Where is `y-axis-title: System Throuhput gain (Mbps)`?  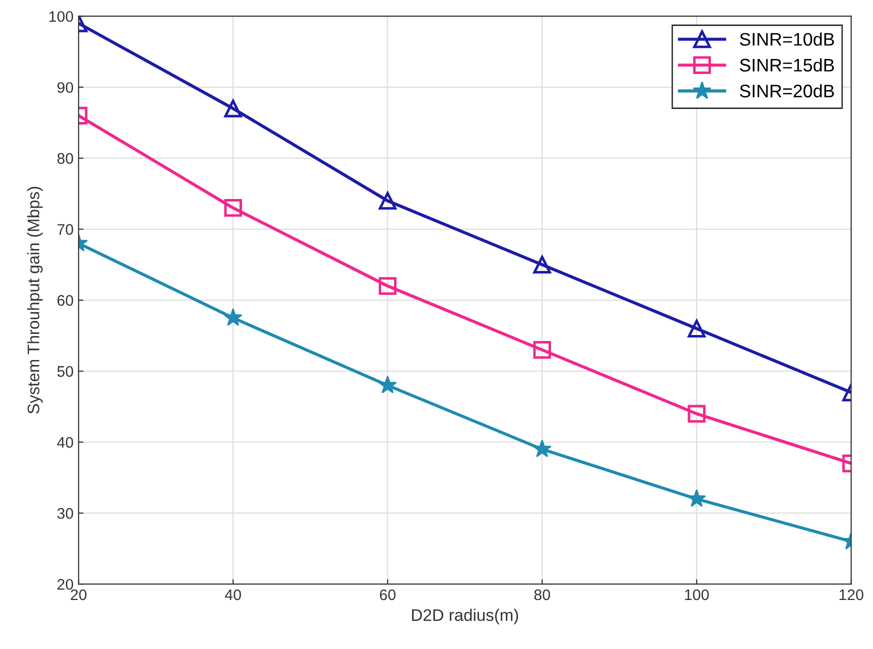
y-axis-title: System Throuhput gain (Mbps) is located at coordinates (35, 300).